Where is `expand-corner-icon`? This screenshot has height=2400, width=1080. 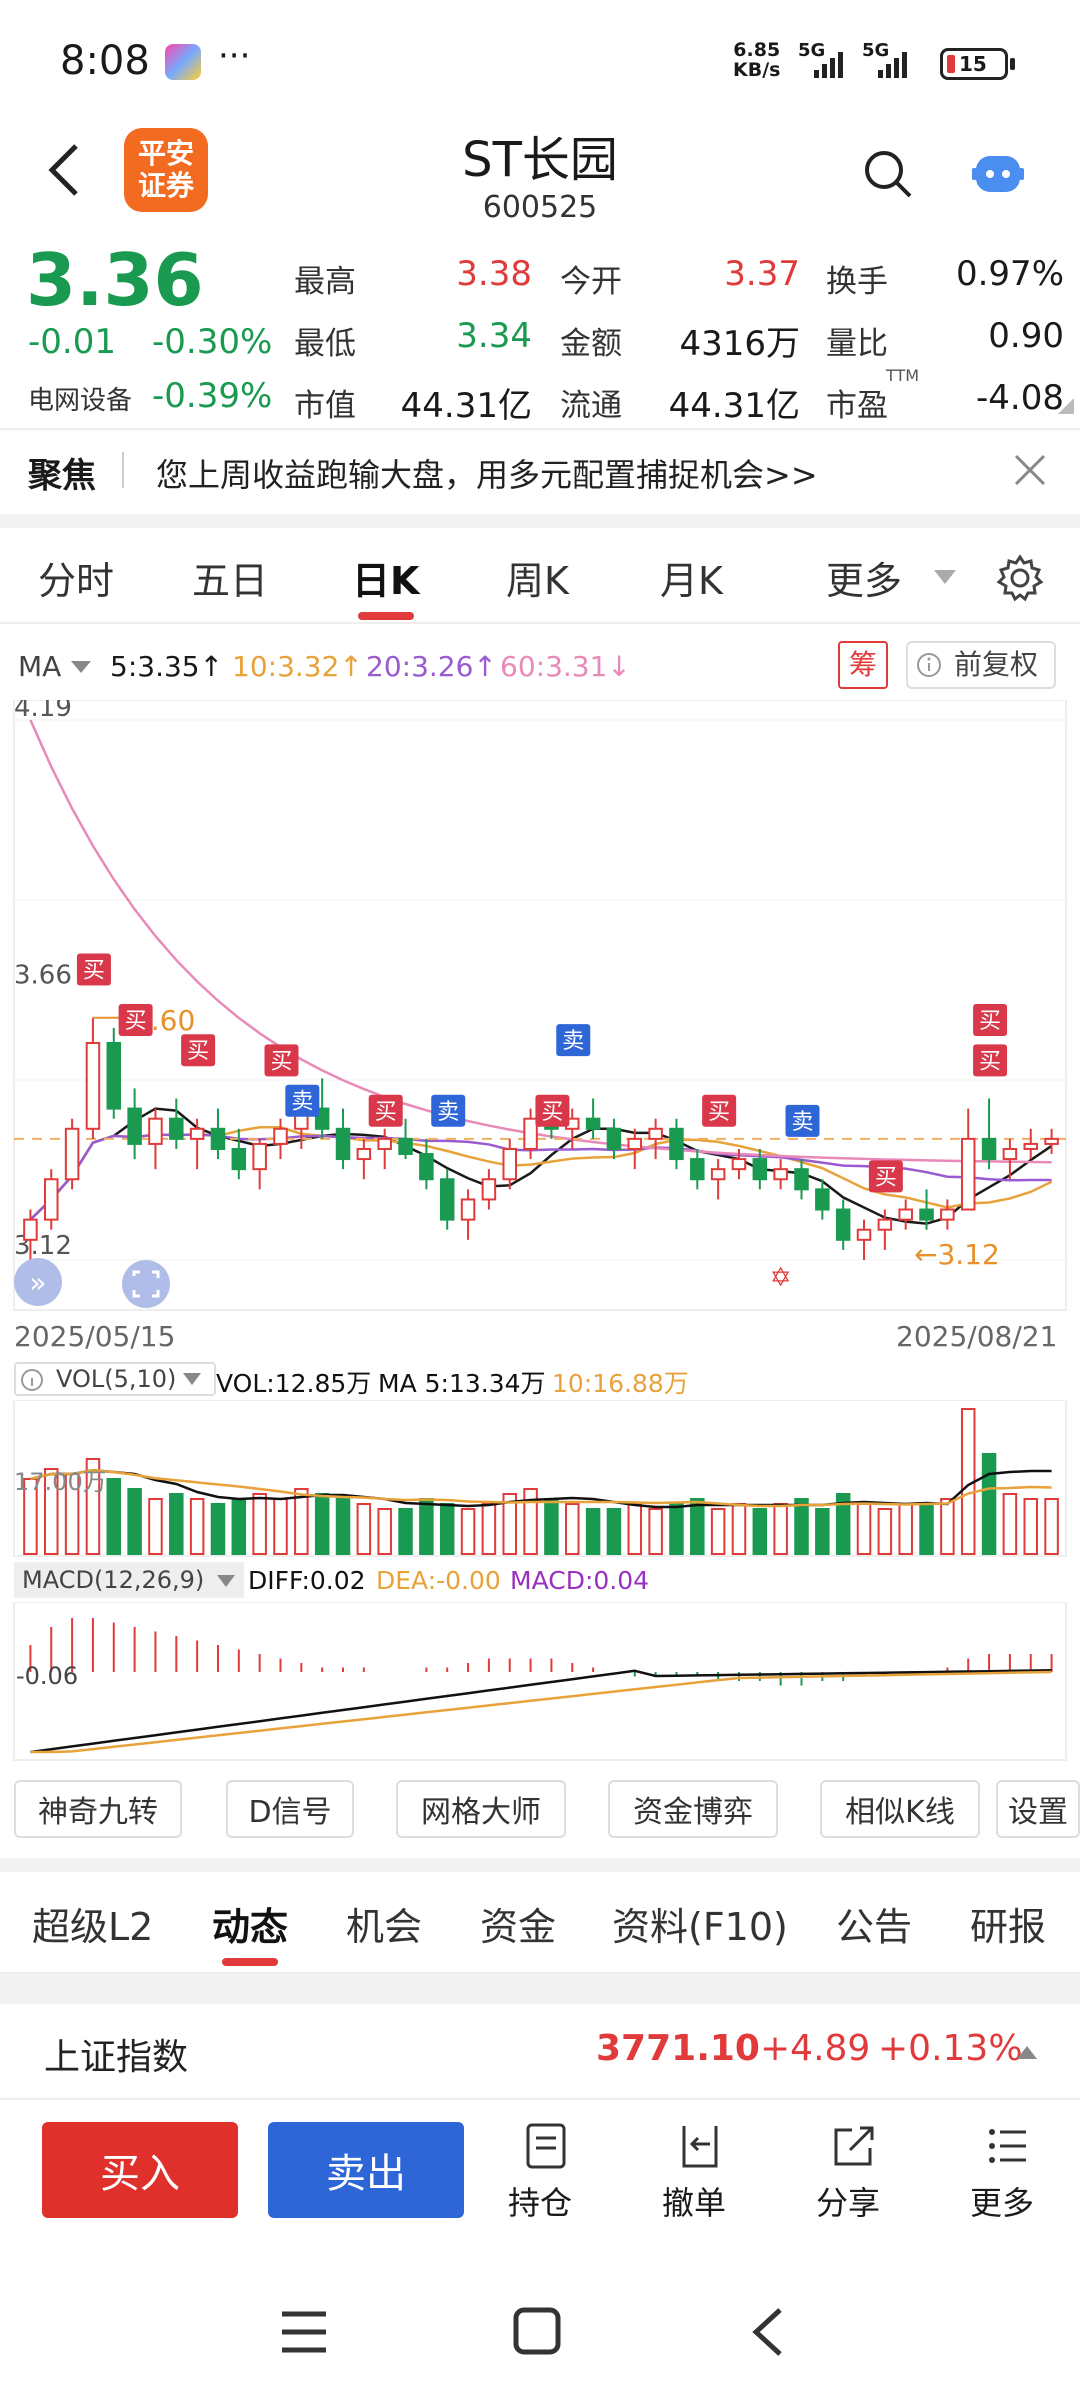 expand-corner-icon is located at coordinates (1066, 406).